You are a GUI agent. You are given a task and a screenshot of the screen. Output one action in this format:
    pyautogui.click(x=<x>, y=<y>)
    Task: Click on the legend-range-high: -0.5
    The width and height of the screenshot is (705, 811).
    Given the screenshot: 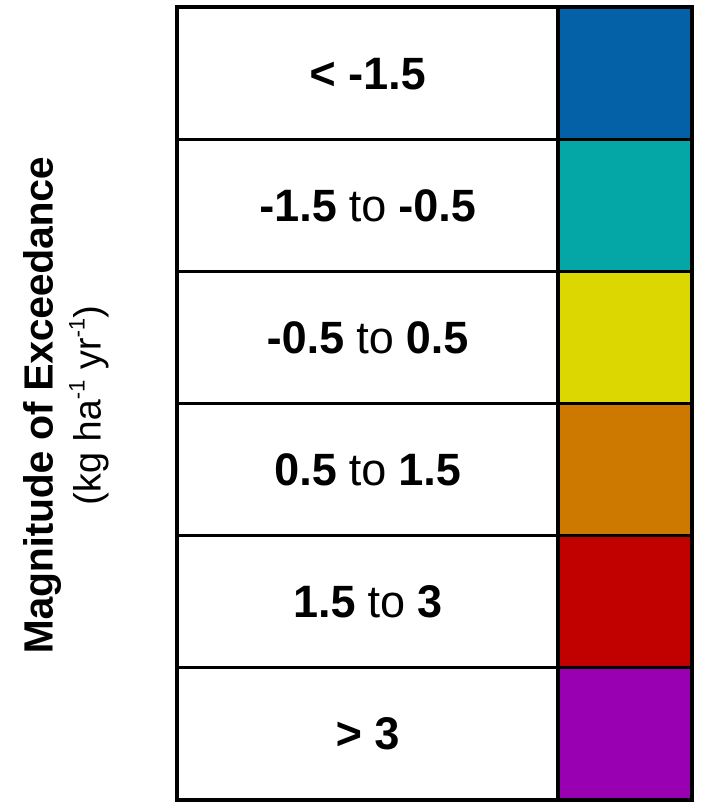 What is the action you would take?
    pyautogui.click(x=437, y=205)
    